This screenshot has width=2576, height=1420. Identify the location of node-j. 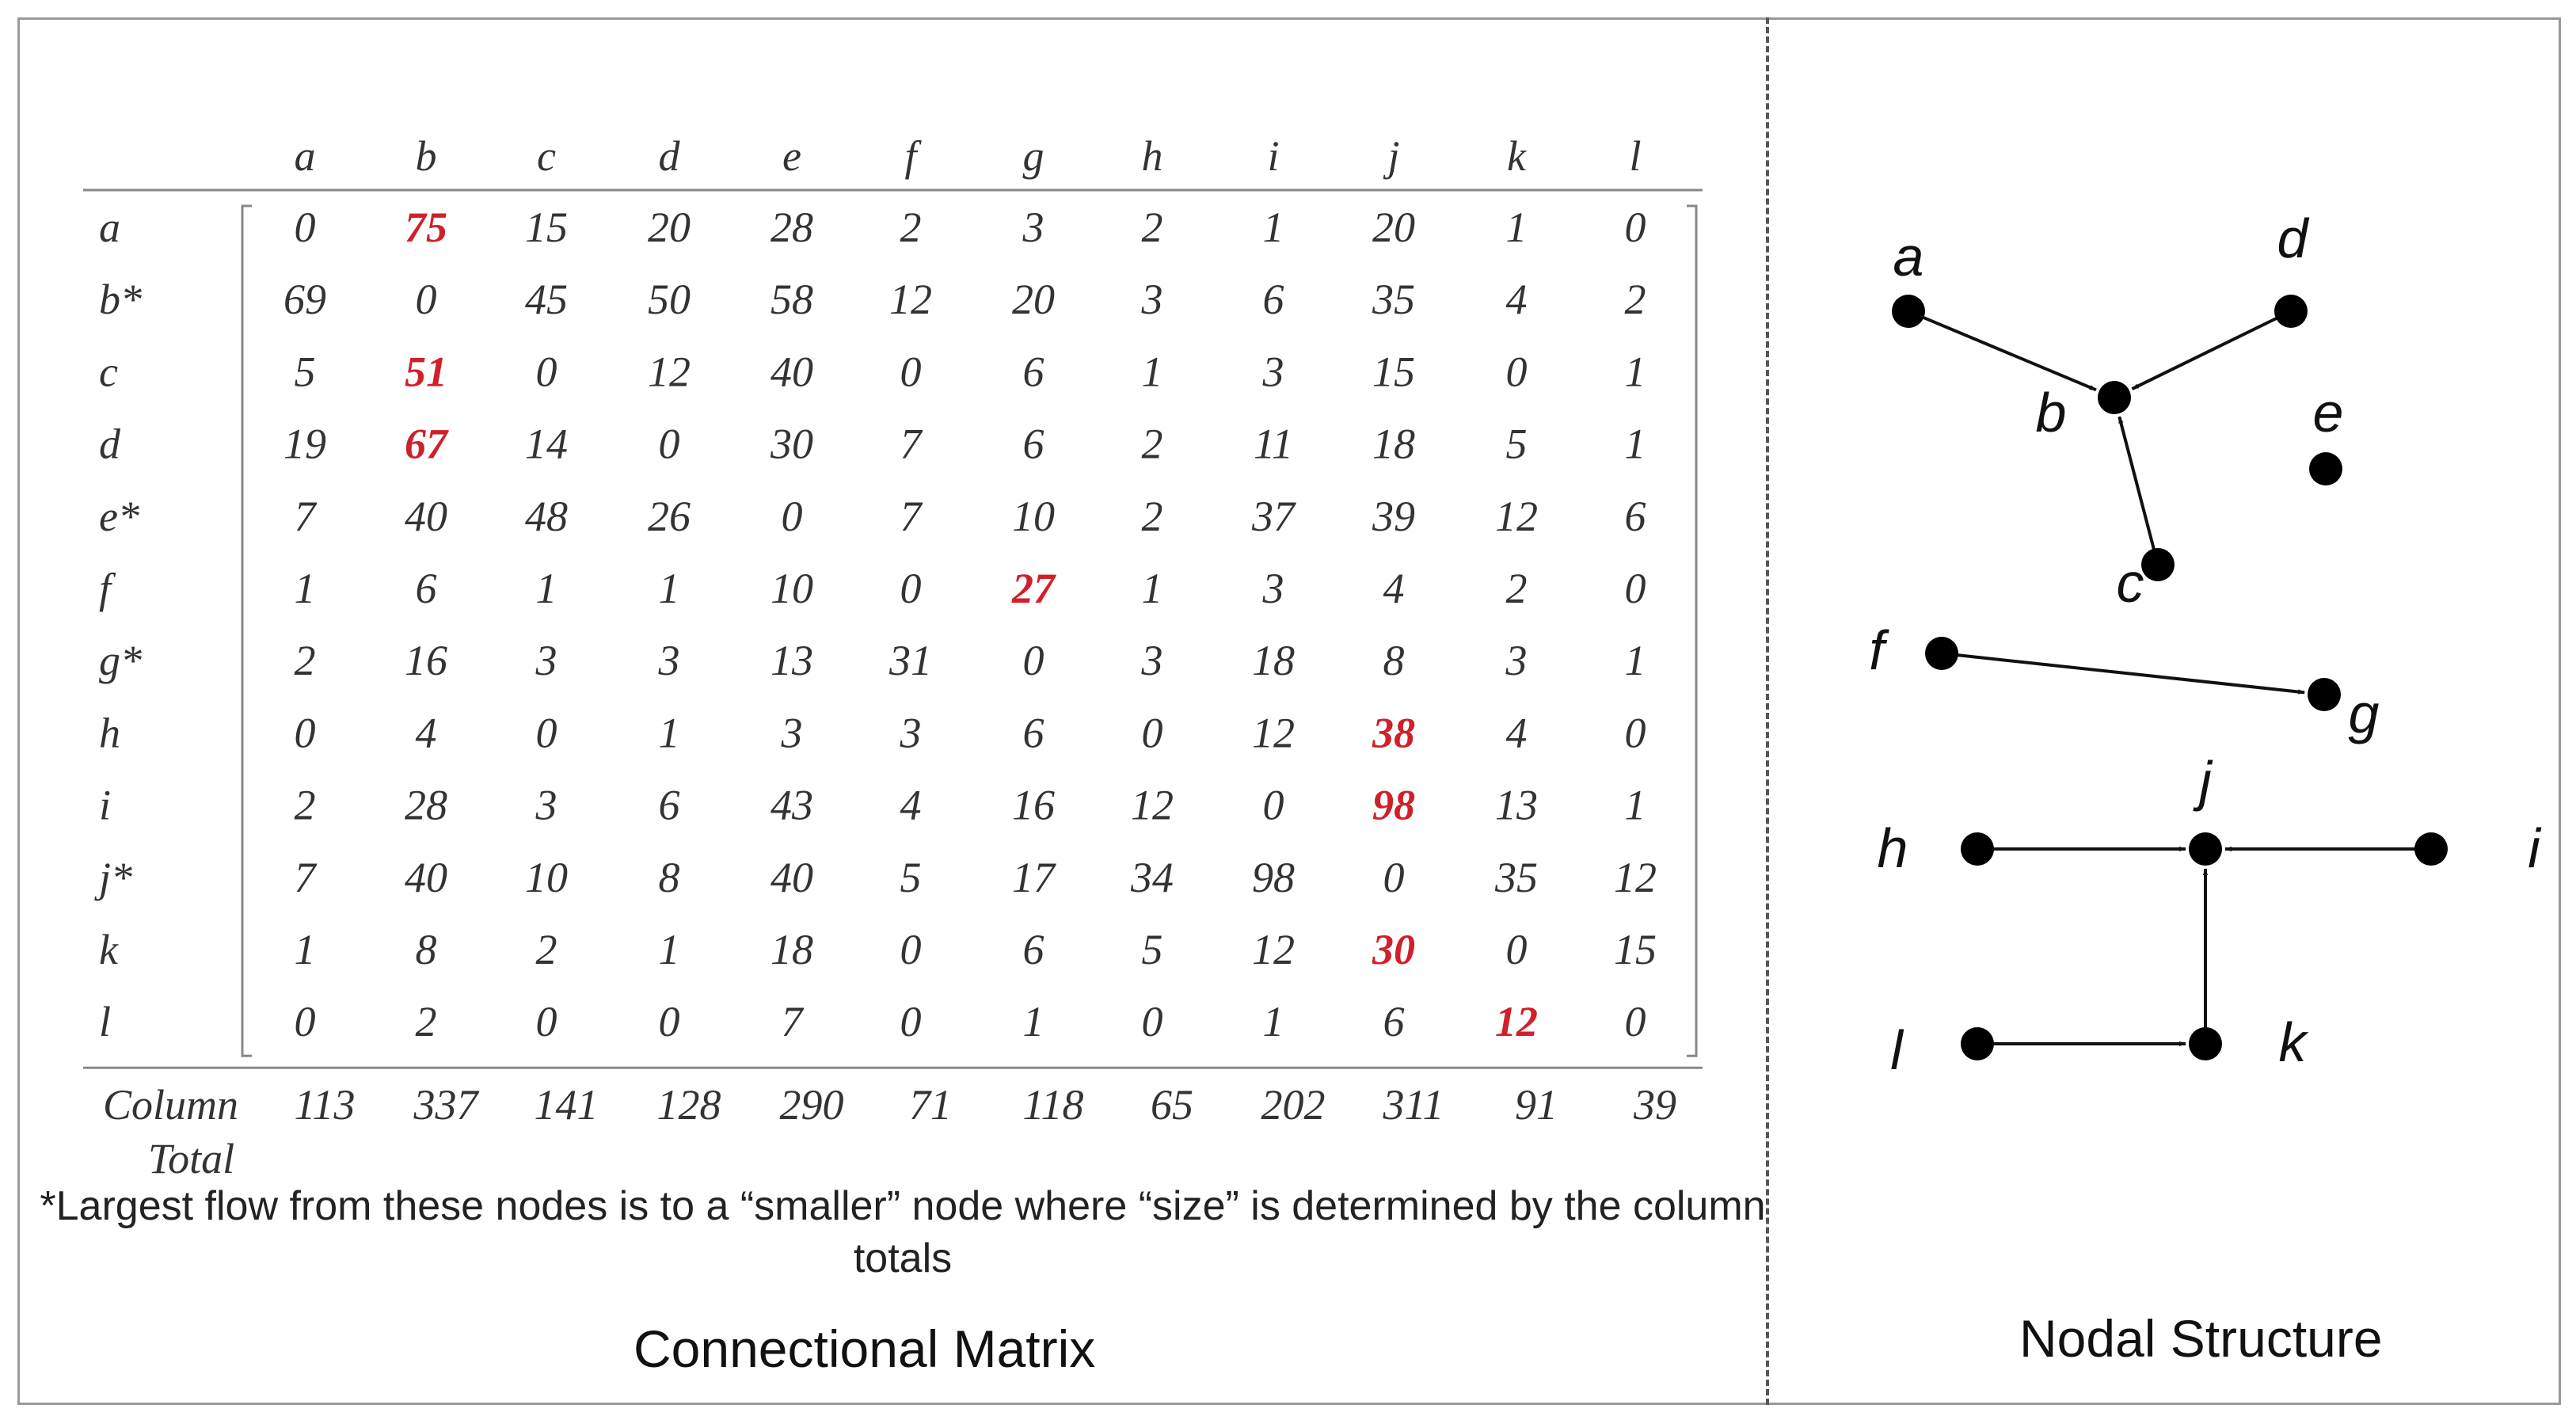
(2205, 849).